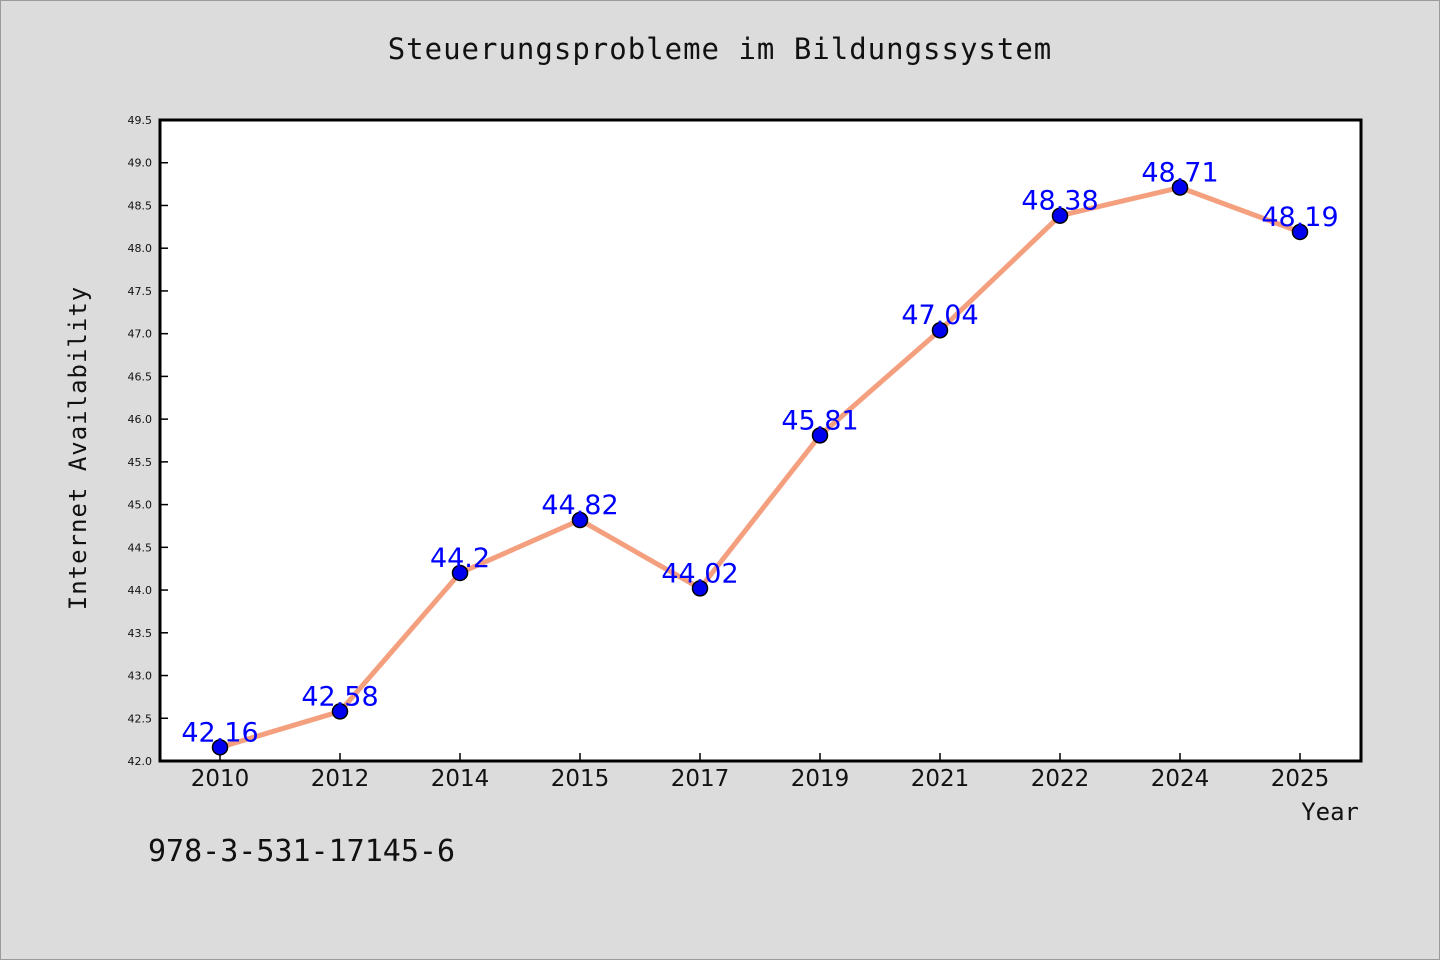 This screenshot has height=960, width=1440. What do you see at coordinates (580, 779) in the screenshot?
I see `x-tick-label: 2015` at bounding box center [580, 779].